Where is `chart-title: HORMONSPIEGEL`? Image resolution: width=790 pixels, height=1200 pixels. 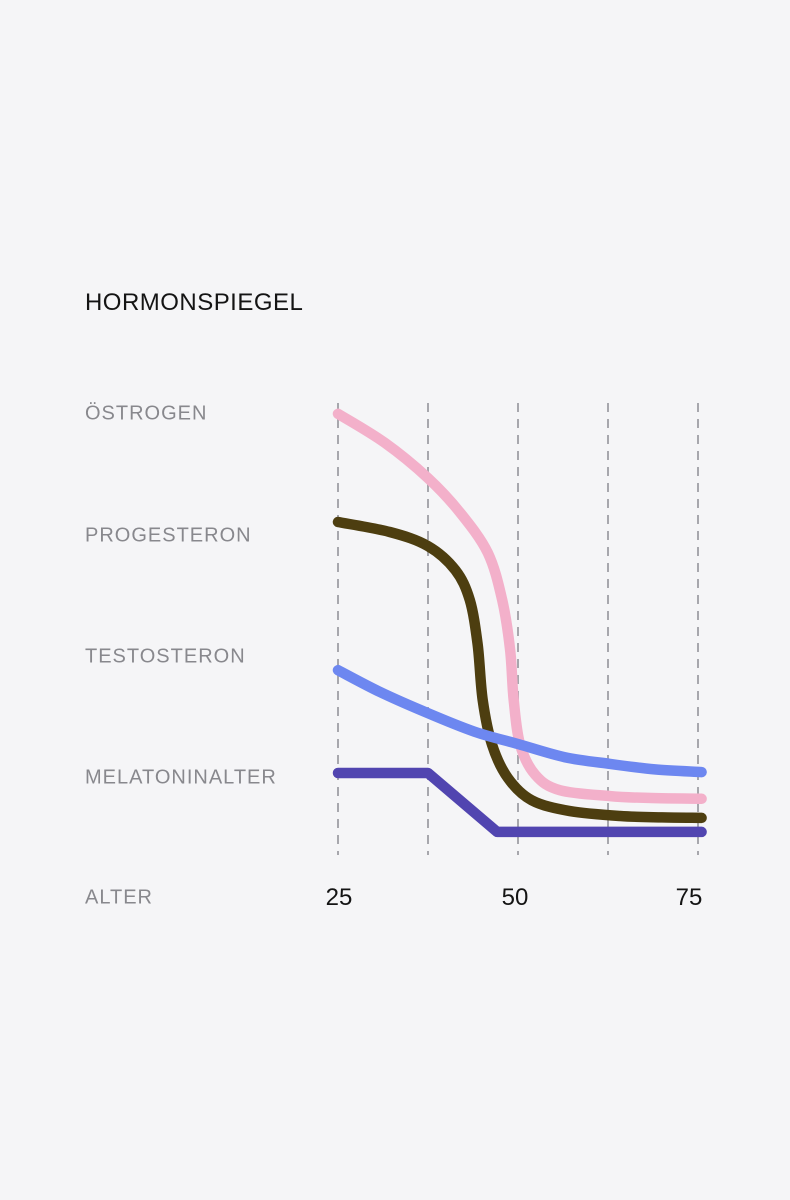
chart-title: HORMONSPIEGEL is located at coordinates (194, 302).